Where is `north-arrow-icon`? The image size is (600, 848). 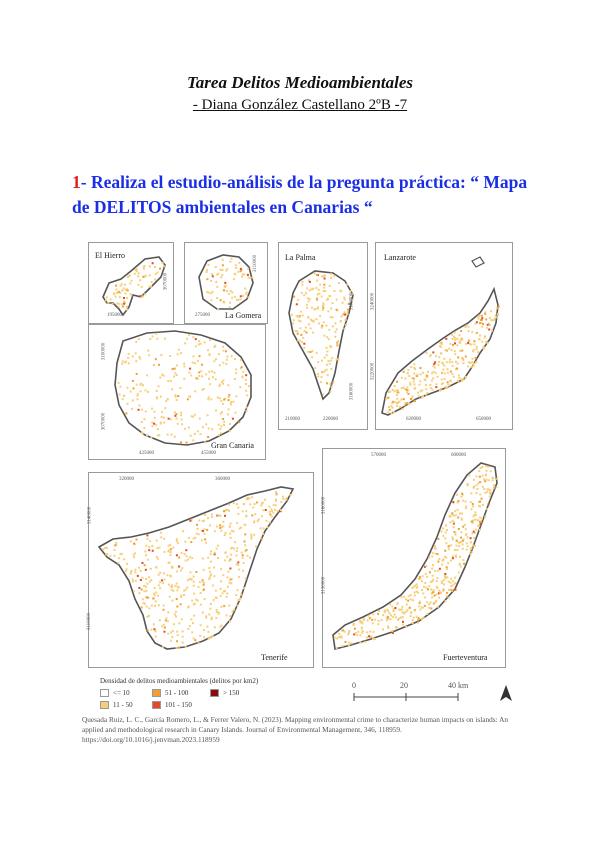
north-arrow-icon is located at coordinates (506, 693).